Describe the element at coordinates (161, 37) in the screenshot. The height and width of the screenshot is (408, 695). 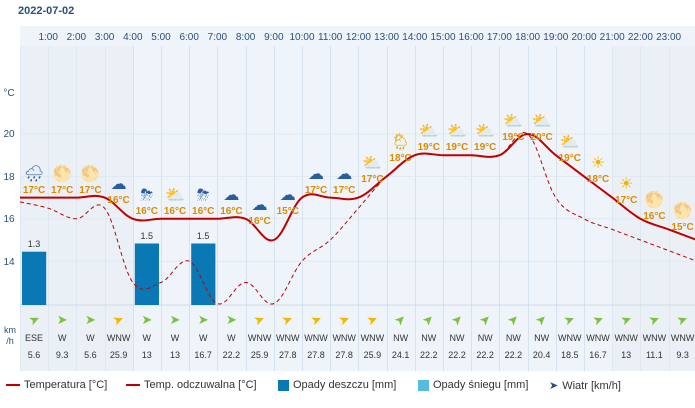
I see `hour-label: 5:00` at that location.